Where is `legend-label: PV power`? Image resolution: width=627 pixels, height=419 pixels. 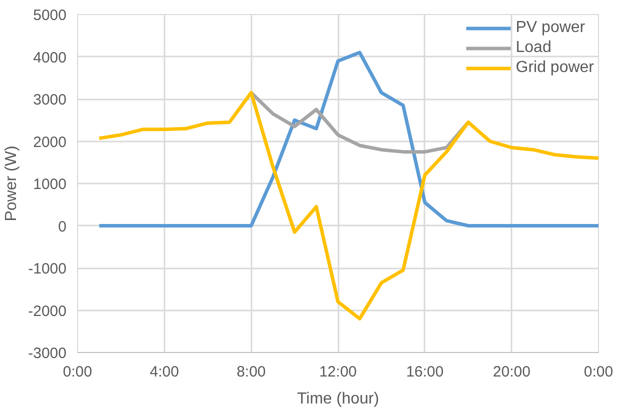
legend-label: PV power is located at coordinates (551, 28).